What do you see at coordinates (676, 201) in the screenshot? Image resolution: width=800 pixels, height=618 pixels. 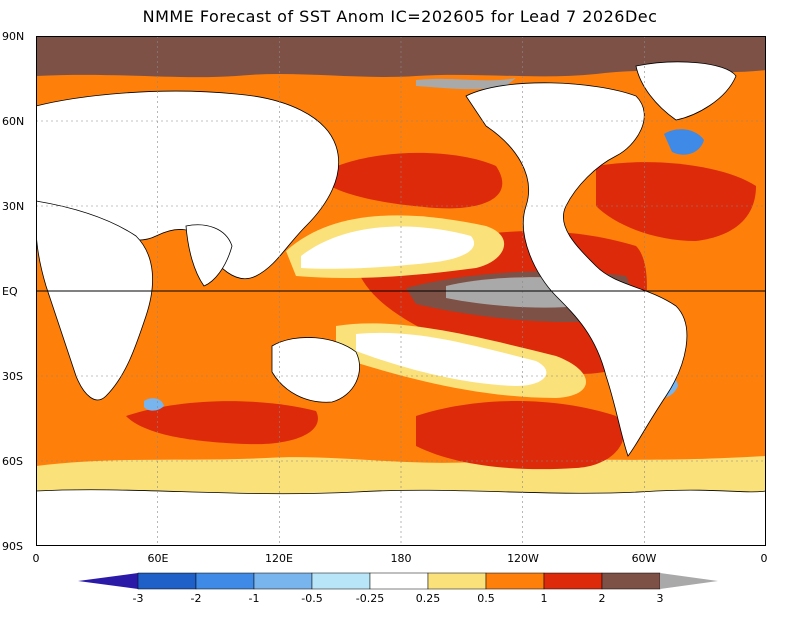 I see `north-atlantic-red` at bounding box center [676, 201].